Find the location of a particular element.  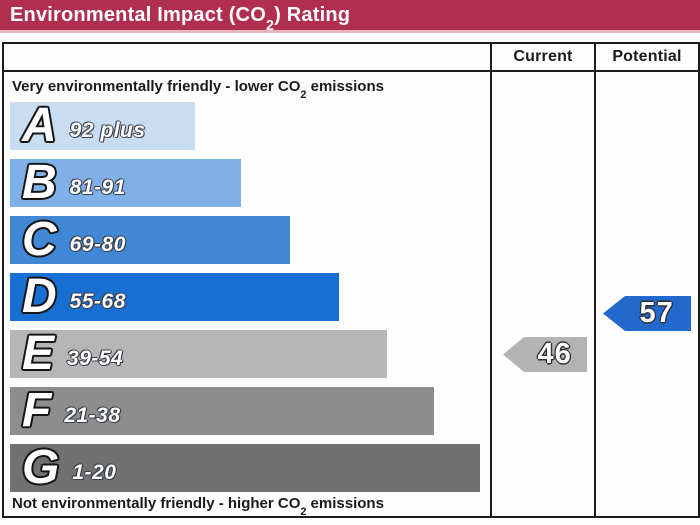

band-bar-g: G 1-20 is located at coordinates (245, 468).